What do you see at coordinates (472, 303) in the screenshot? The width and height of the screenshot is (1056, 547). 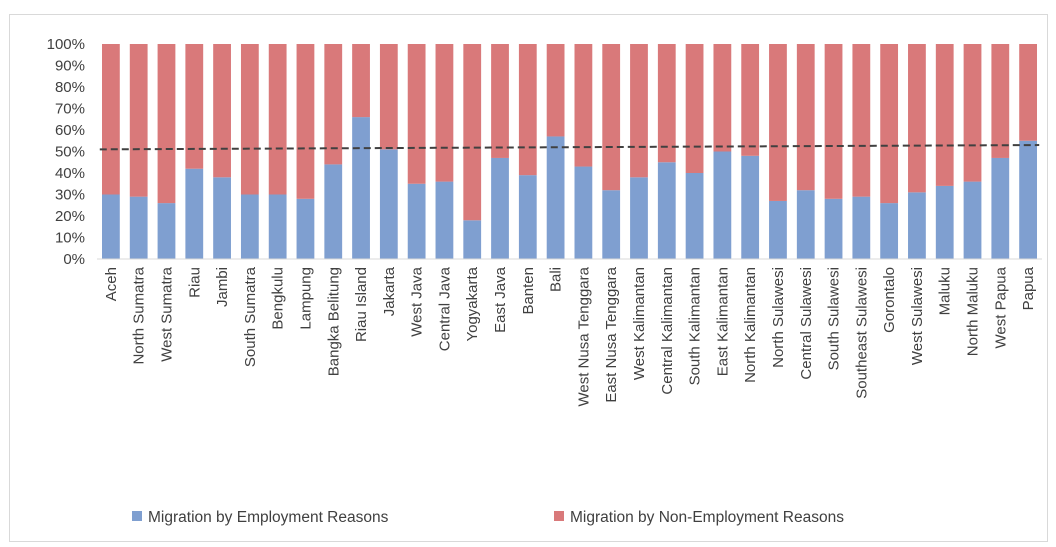 I see `x-tick-label: Yogyakarta` at bounding box center [472, 303].